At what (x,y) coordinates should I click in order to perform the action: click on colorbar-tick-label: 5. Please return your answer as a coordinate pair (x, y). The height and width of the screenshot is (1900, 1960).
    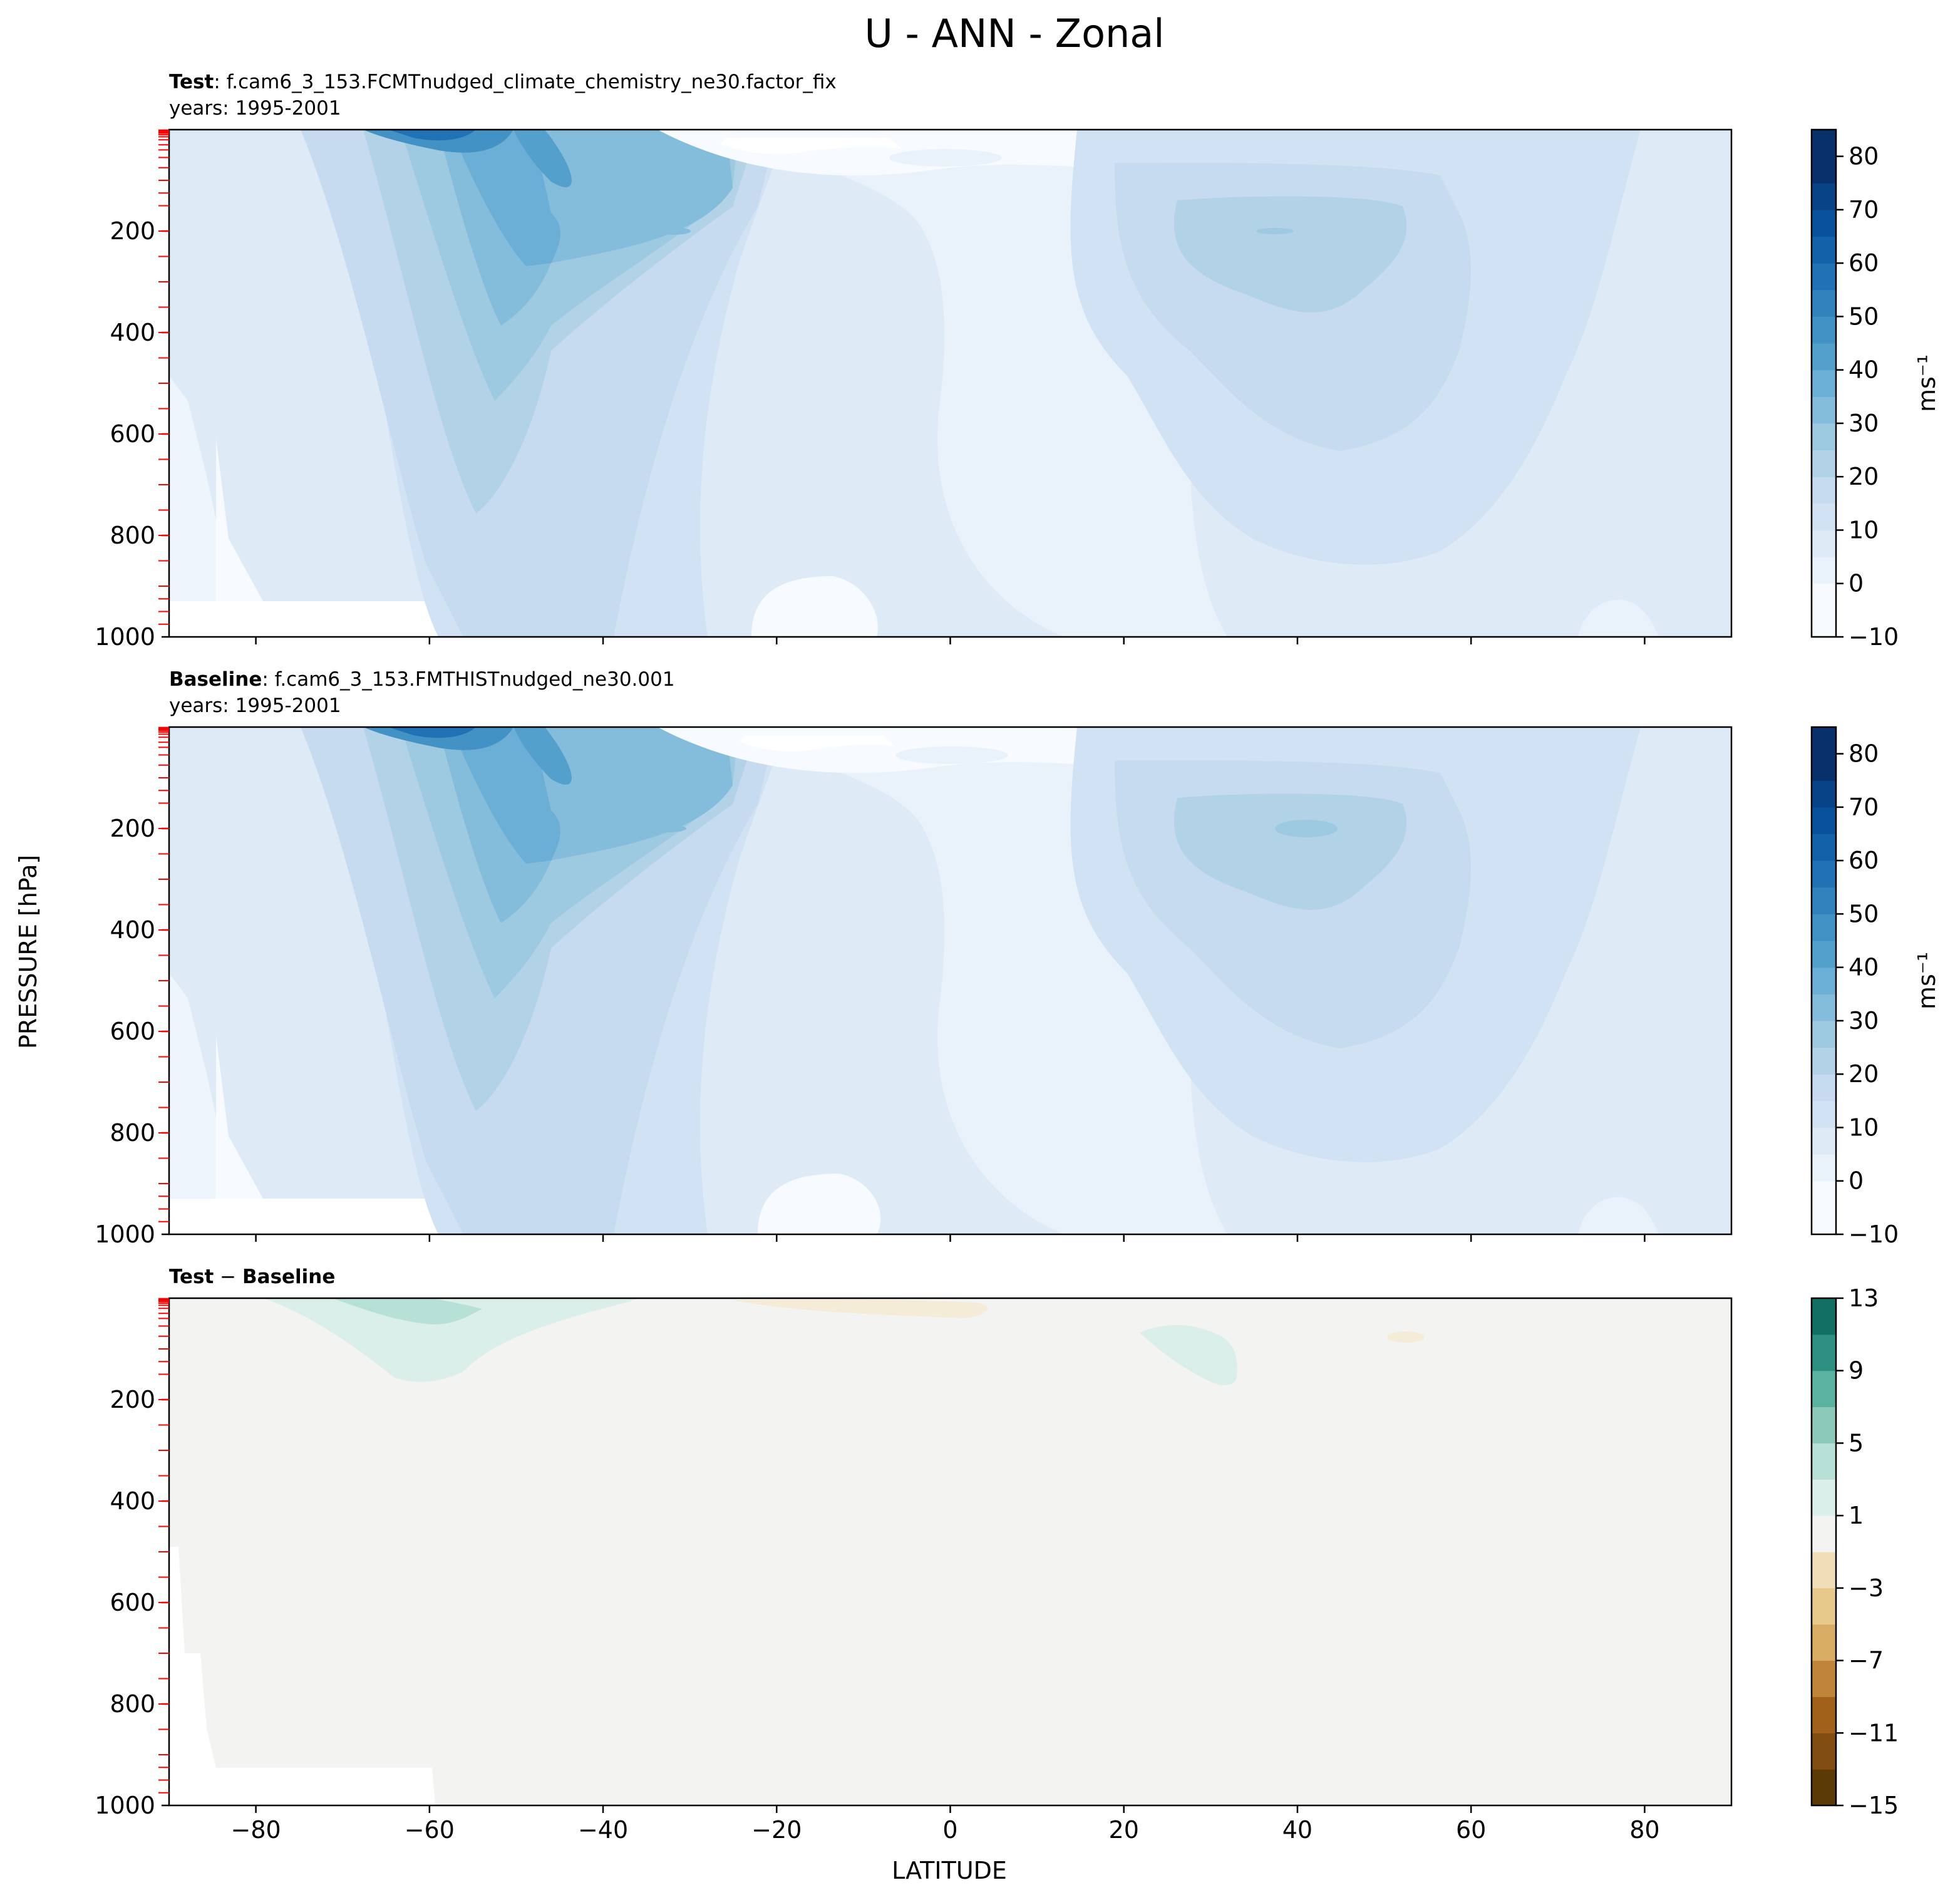
    Looking at the image, I should click on (1857, 1443).